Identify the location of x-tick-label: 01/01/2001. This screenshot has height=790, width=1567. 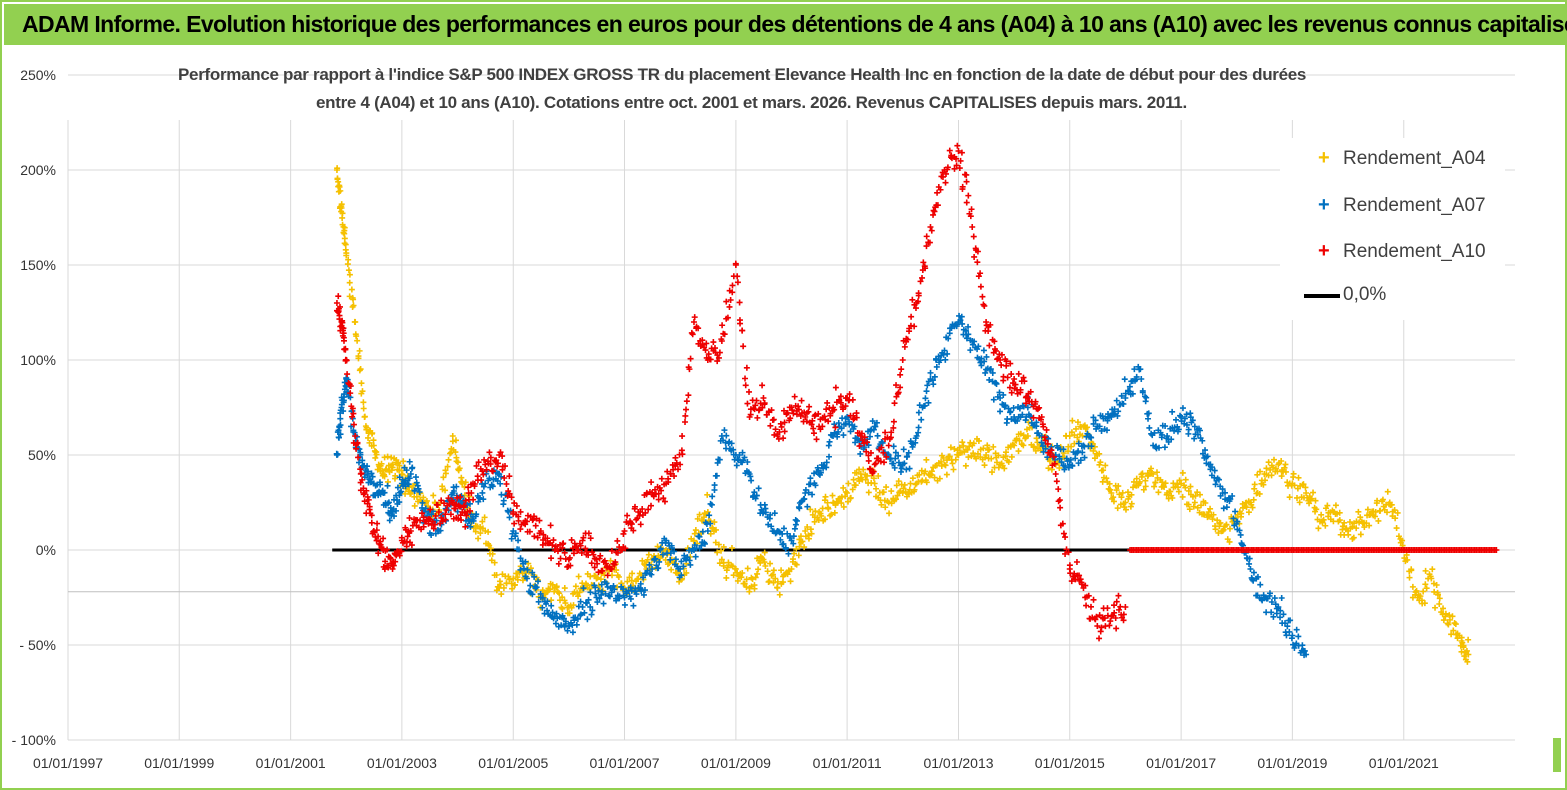
(291, 763).